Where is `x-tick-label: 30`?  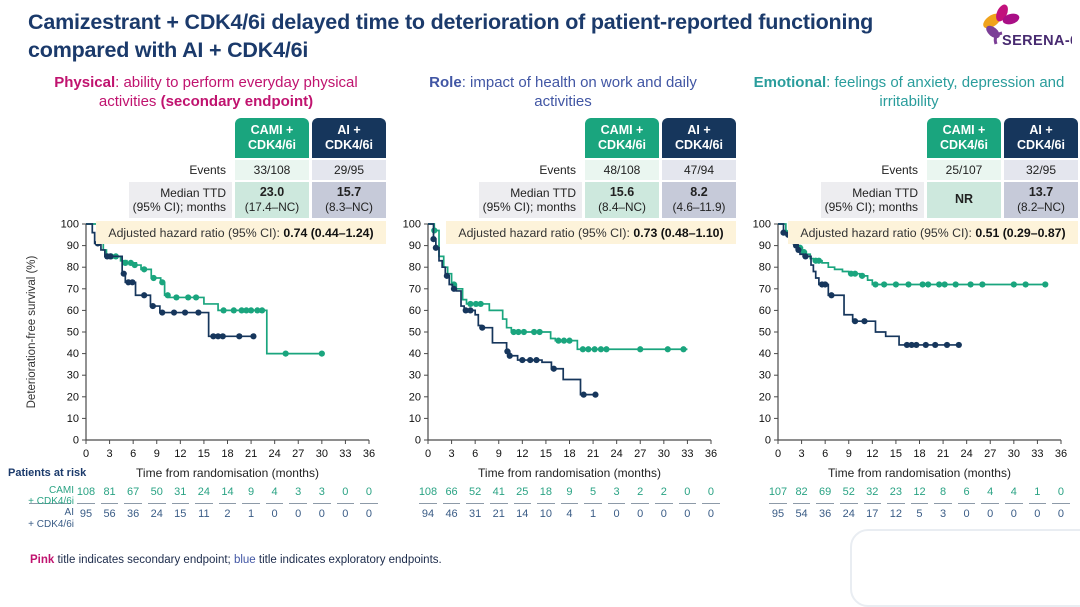 x-tick-label: 30 is located at coordinates (664, 454).